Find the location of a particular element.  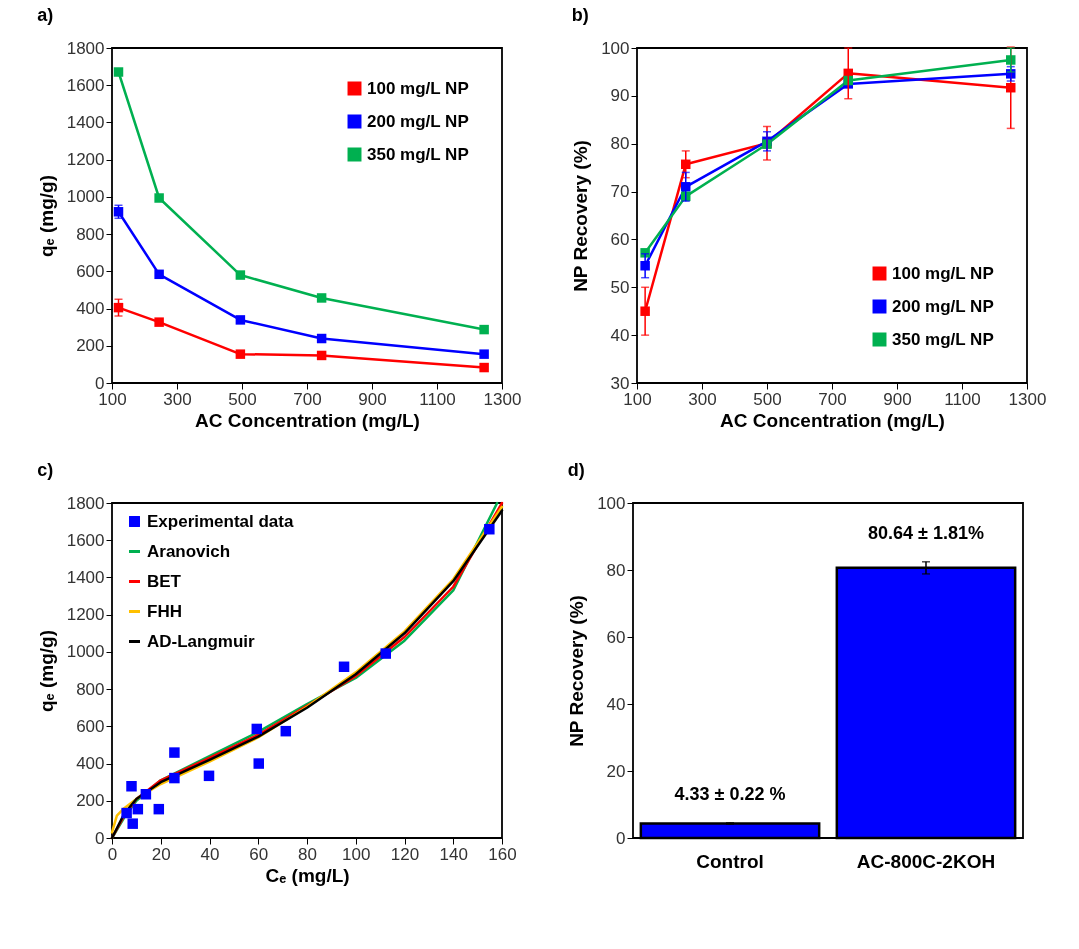

legend-label: BET is located at coordinates (164, 581).